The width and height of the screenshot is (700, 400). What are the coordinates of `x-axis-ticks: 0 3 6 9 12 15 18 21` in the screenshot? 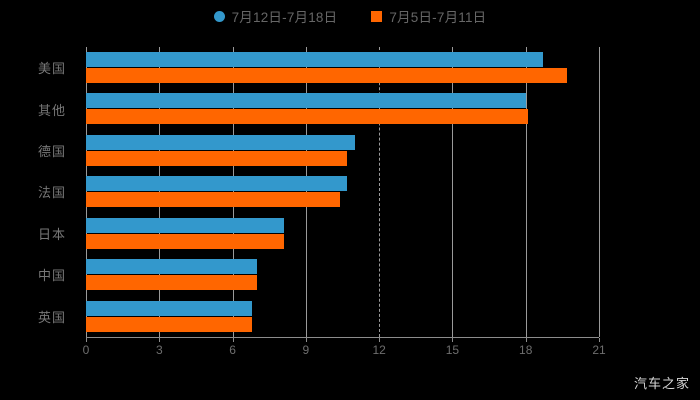 It's located at (344, 349).